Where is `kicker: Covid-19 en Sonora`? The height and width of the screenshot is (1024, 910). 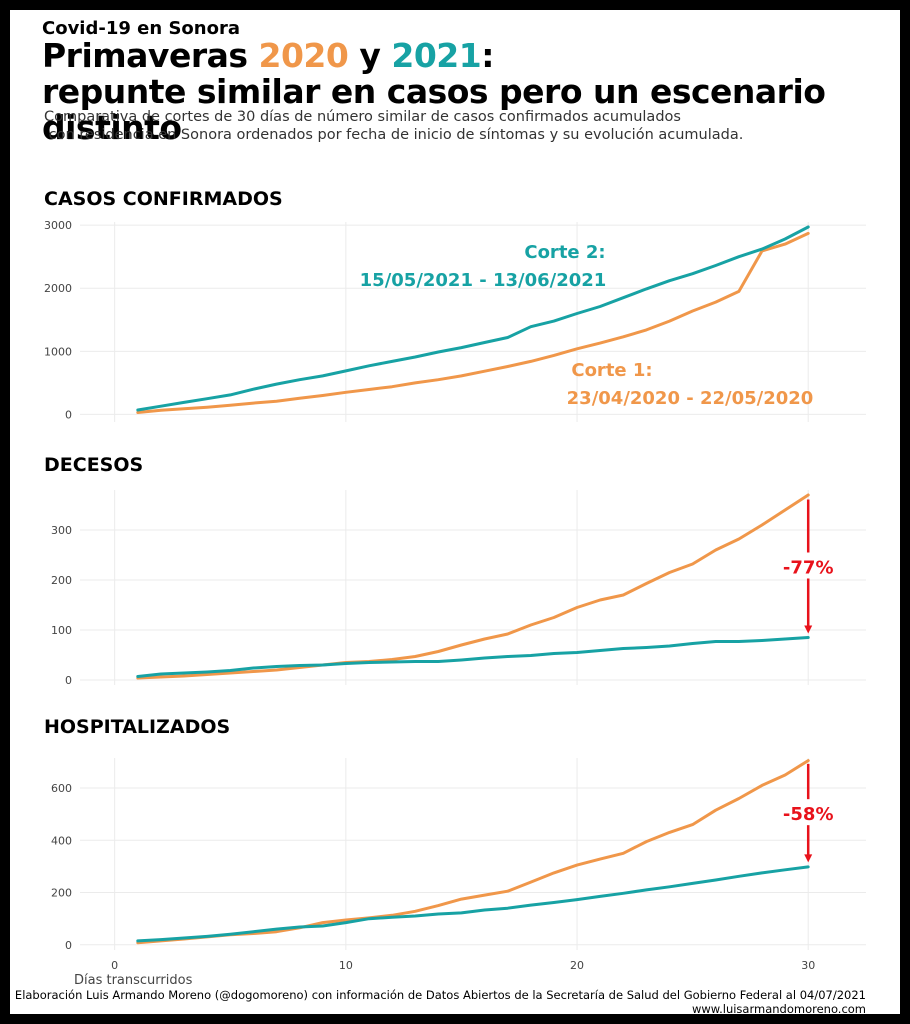
kicker: Covid-19 en Sonora is located at coordinates (141, 28).